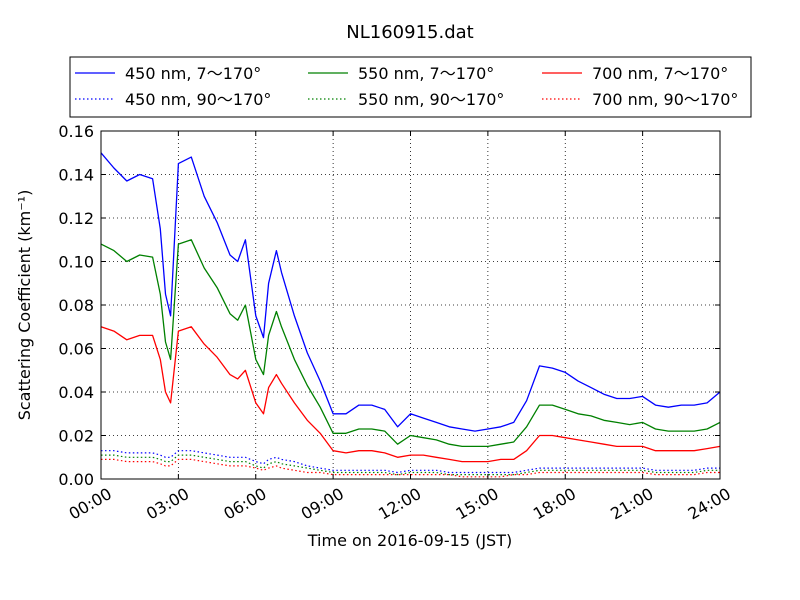 The height and width of the screenshot is (600, 800). What do you see at coordinates (426, 73) in the screenshot?
I see `legend-label-1: 550 nm, 7～170°` at bounding box center [426, 73].